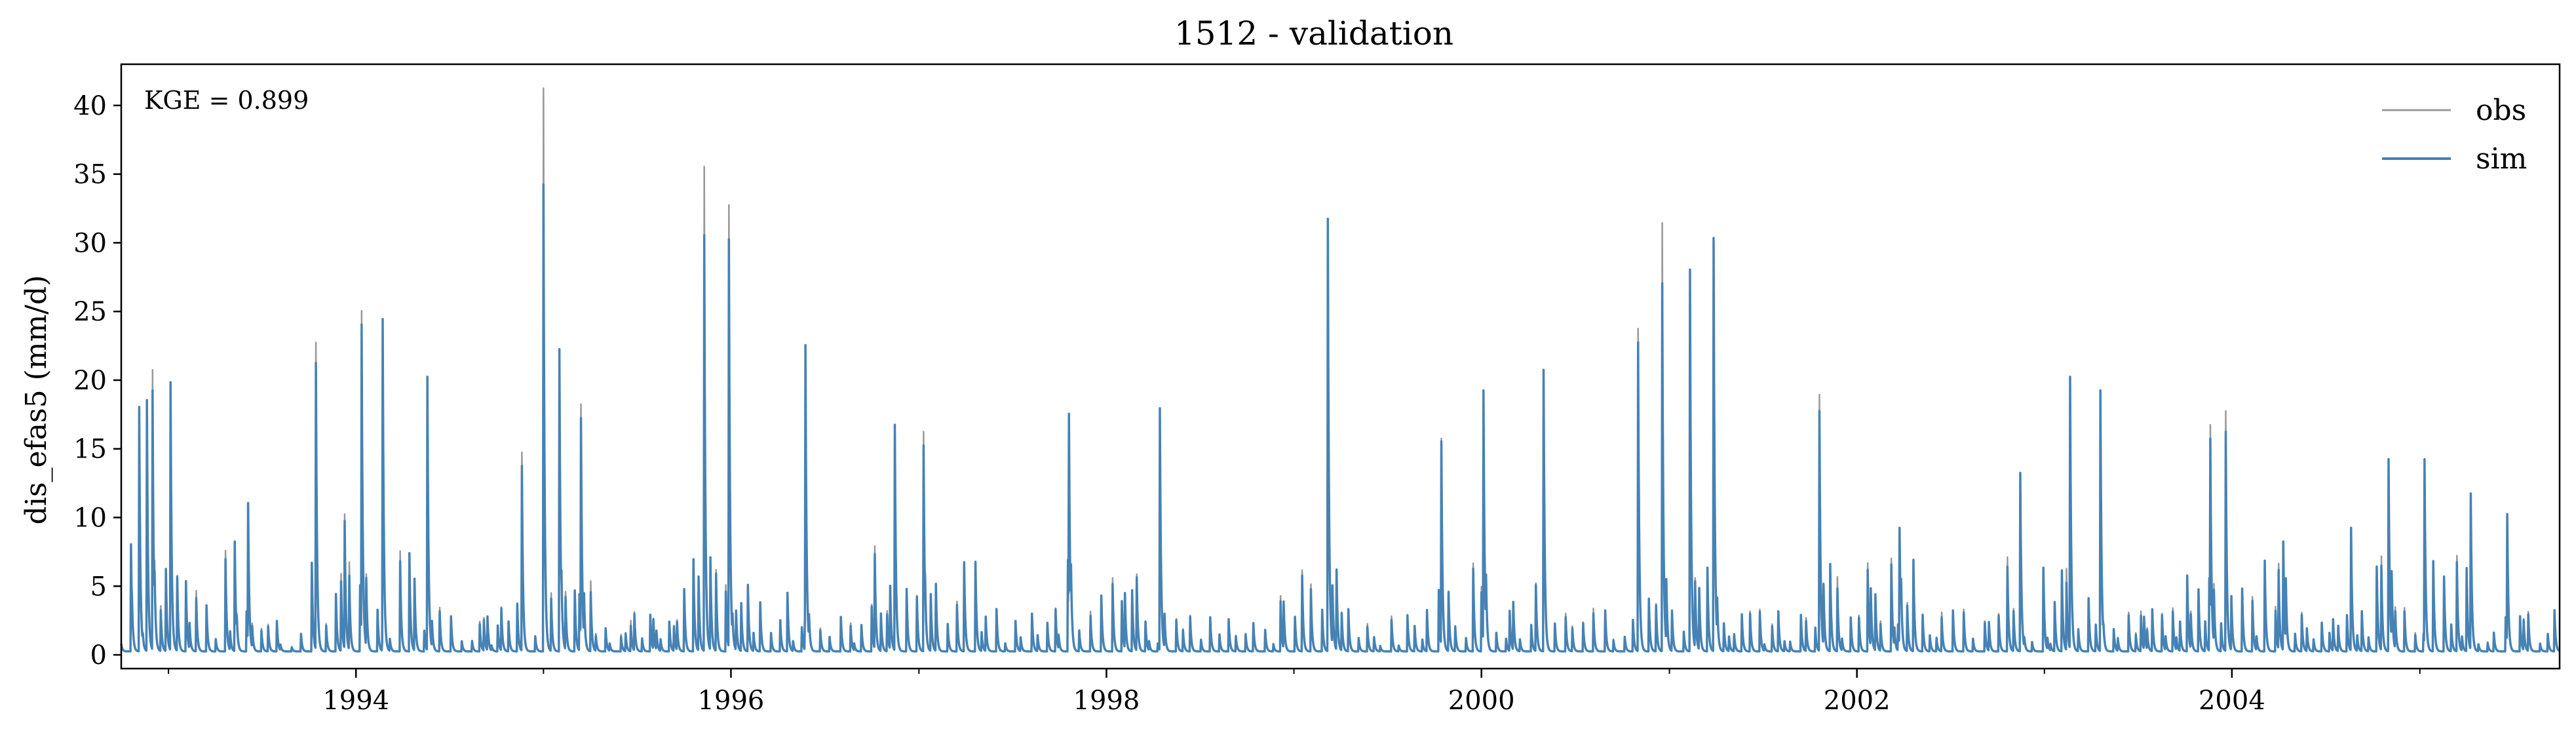  I want to click on y-tick-label: 40, so click(90, 106).